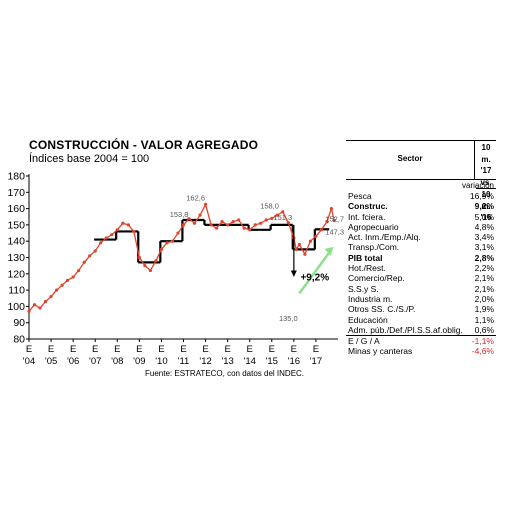 The height and width of the screenshot is (530, 530). What do you see at coordinates (269, 206) in the screenshot?
I see `data-label: 158,0` at bounding box center [269, 206].